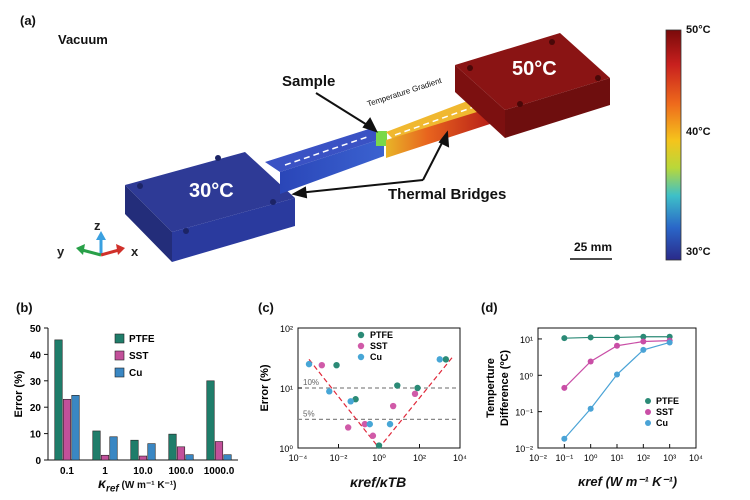  I want to click on y-tick-label: 10⁻², so click(524, 449).